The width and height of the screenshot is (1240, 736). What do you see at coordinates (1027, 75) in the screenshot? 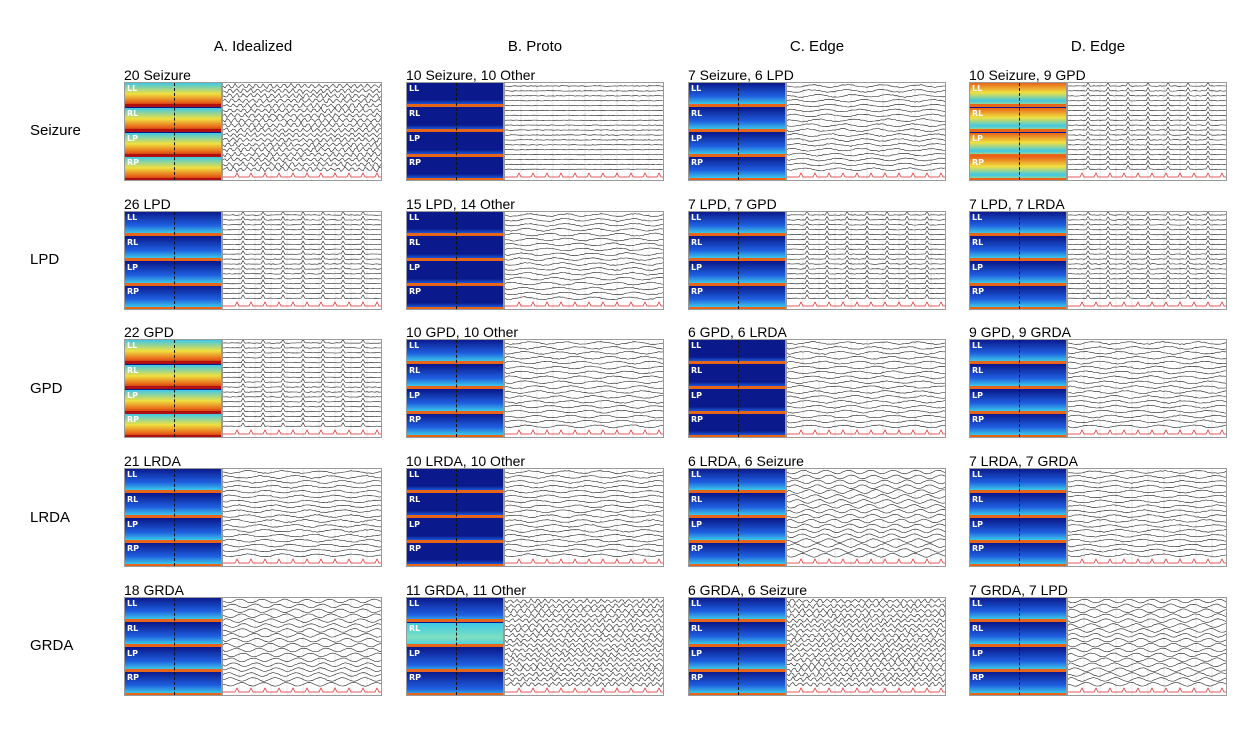
I see `panel-caption: 10 Seizure, 9 GPD` at bounding box center [1027, 75].